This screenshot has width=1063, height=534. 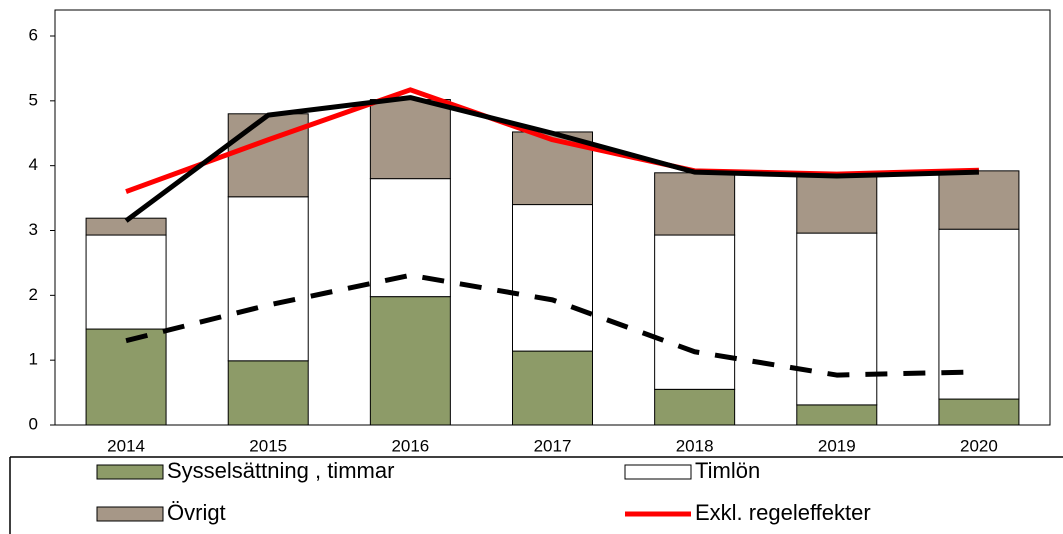 What do you see at coordinates (33, 34) in the screenshot?
I see `y-tick-label: 6` at bounding box center [33, 34].